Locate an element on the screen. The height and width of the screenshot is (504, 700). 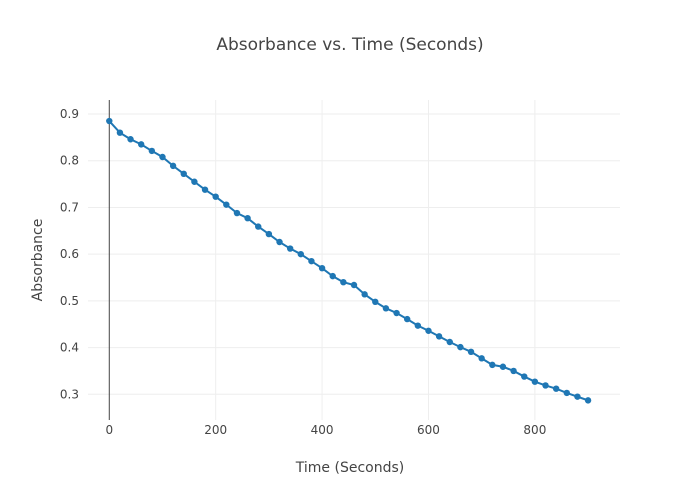
x-tick-label: 0 is located at coordinates (109, 430).